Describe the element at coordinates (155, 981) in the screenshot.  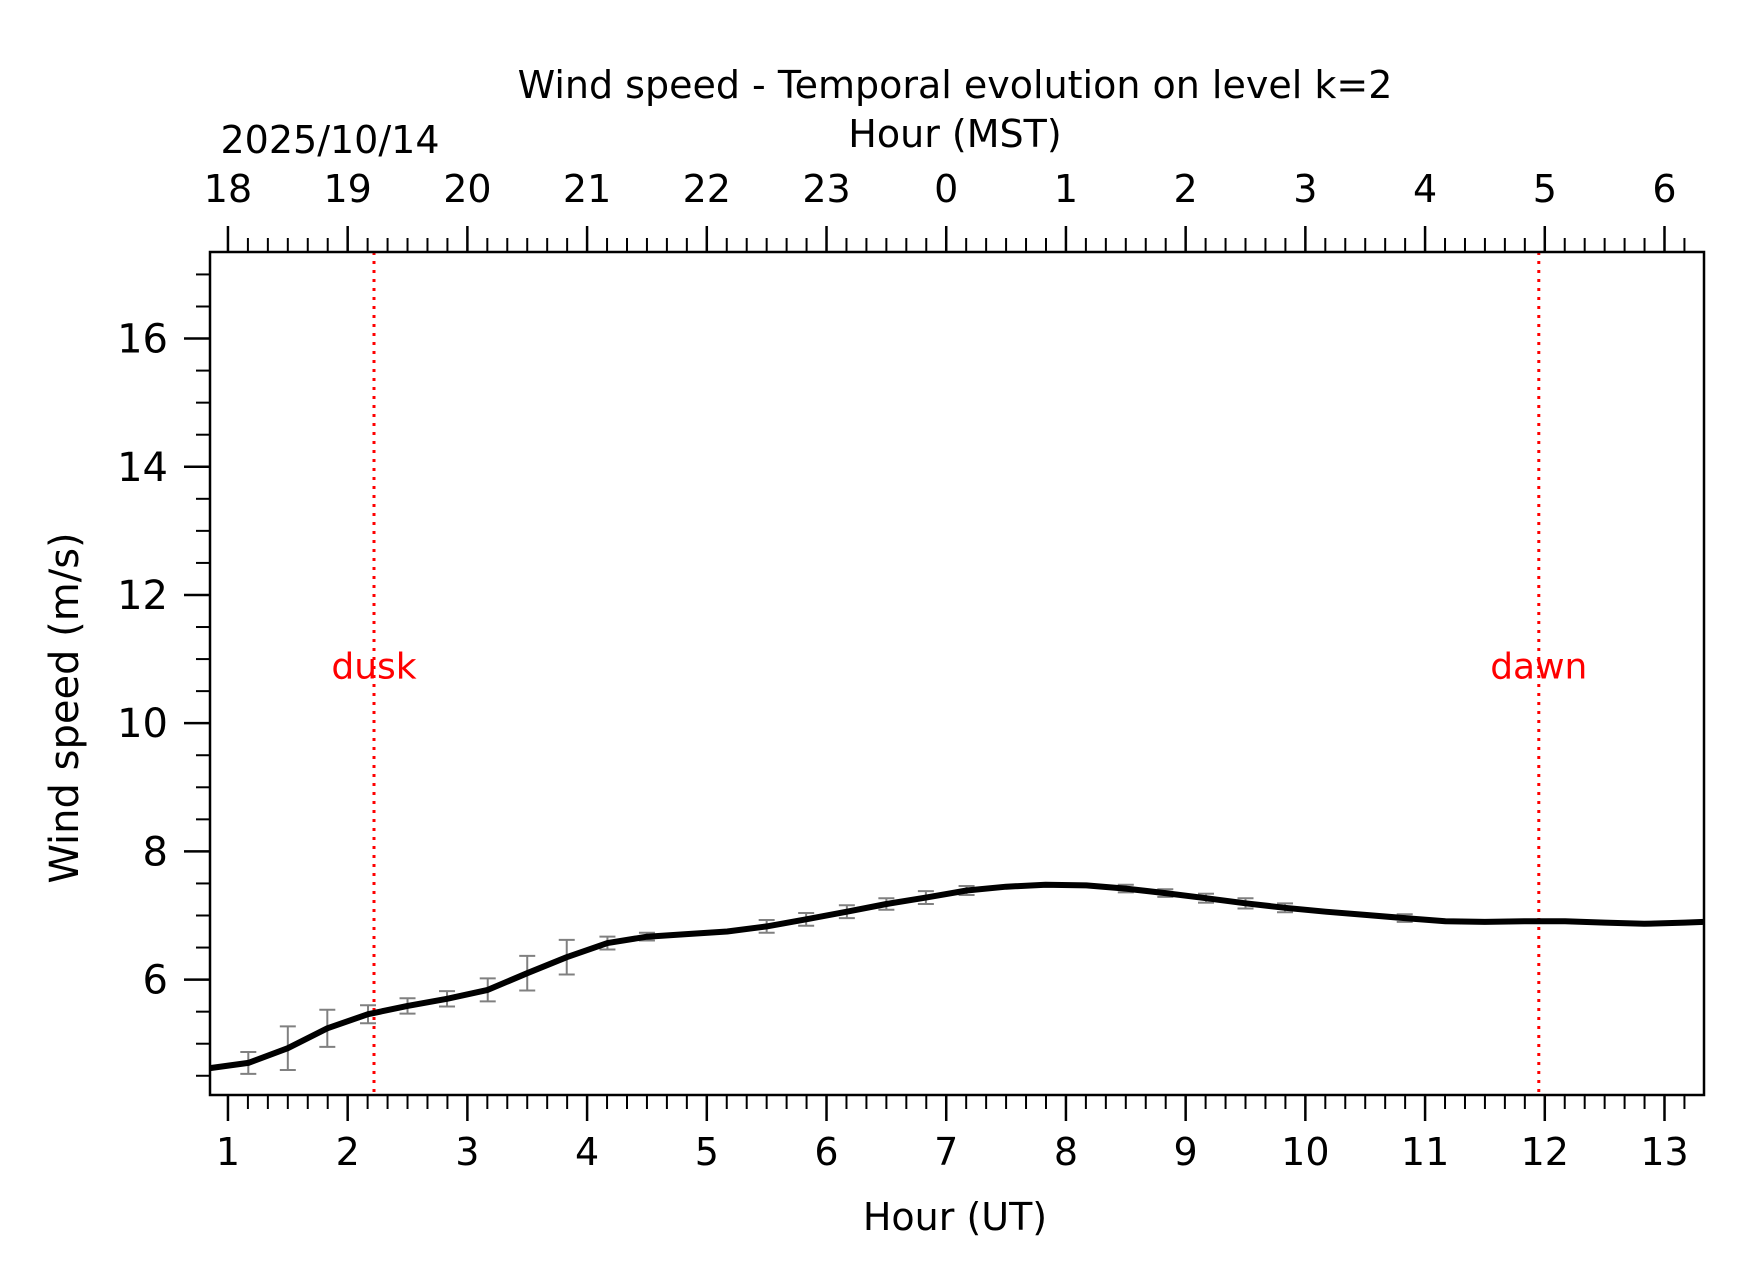
I see `y-tick-label: 6` at that location.